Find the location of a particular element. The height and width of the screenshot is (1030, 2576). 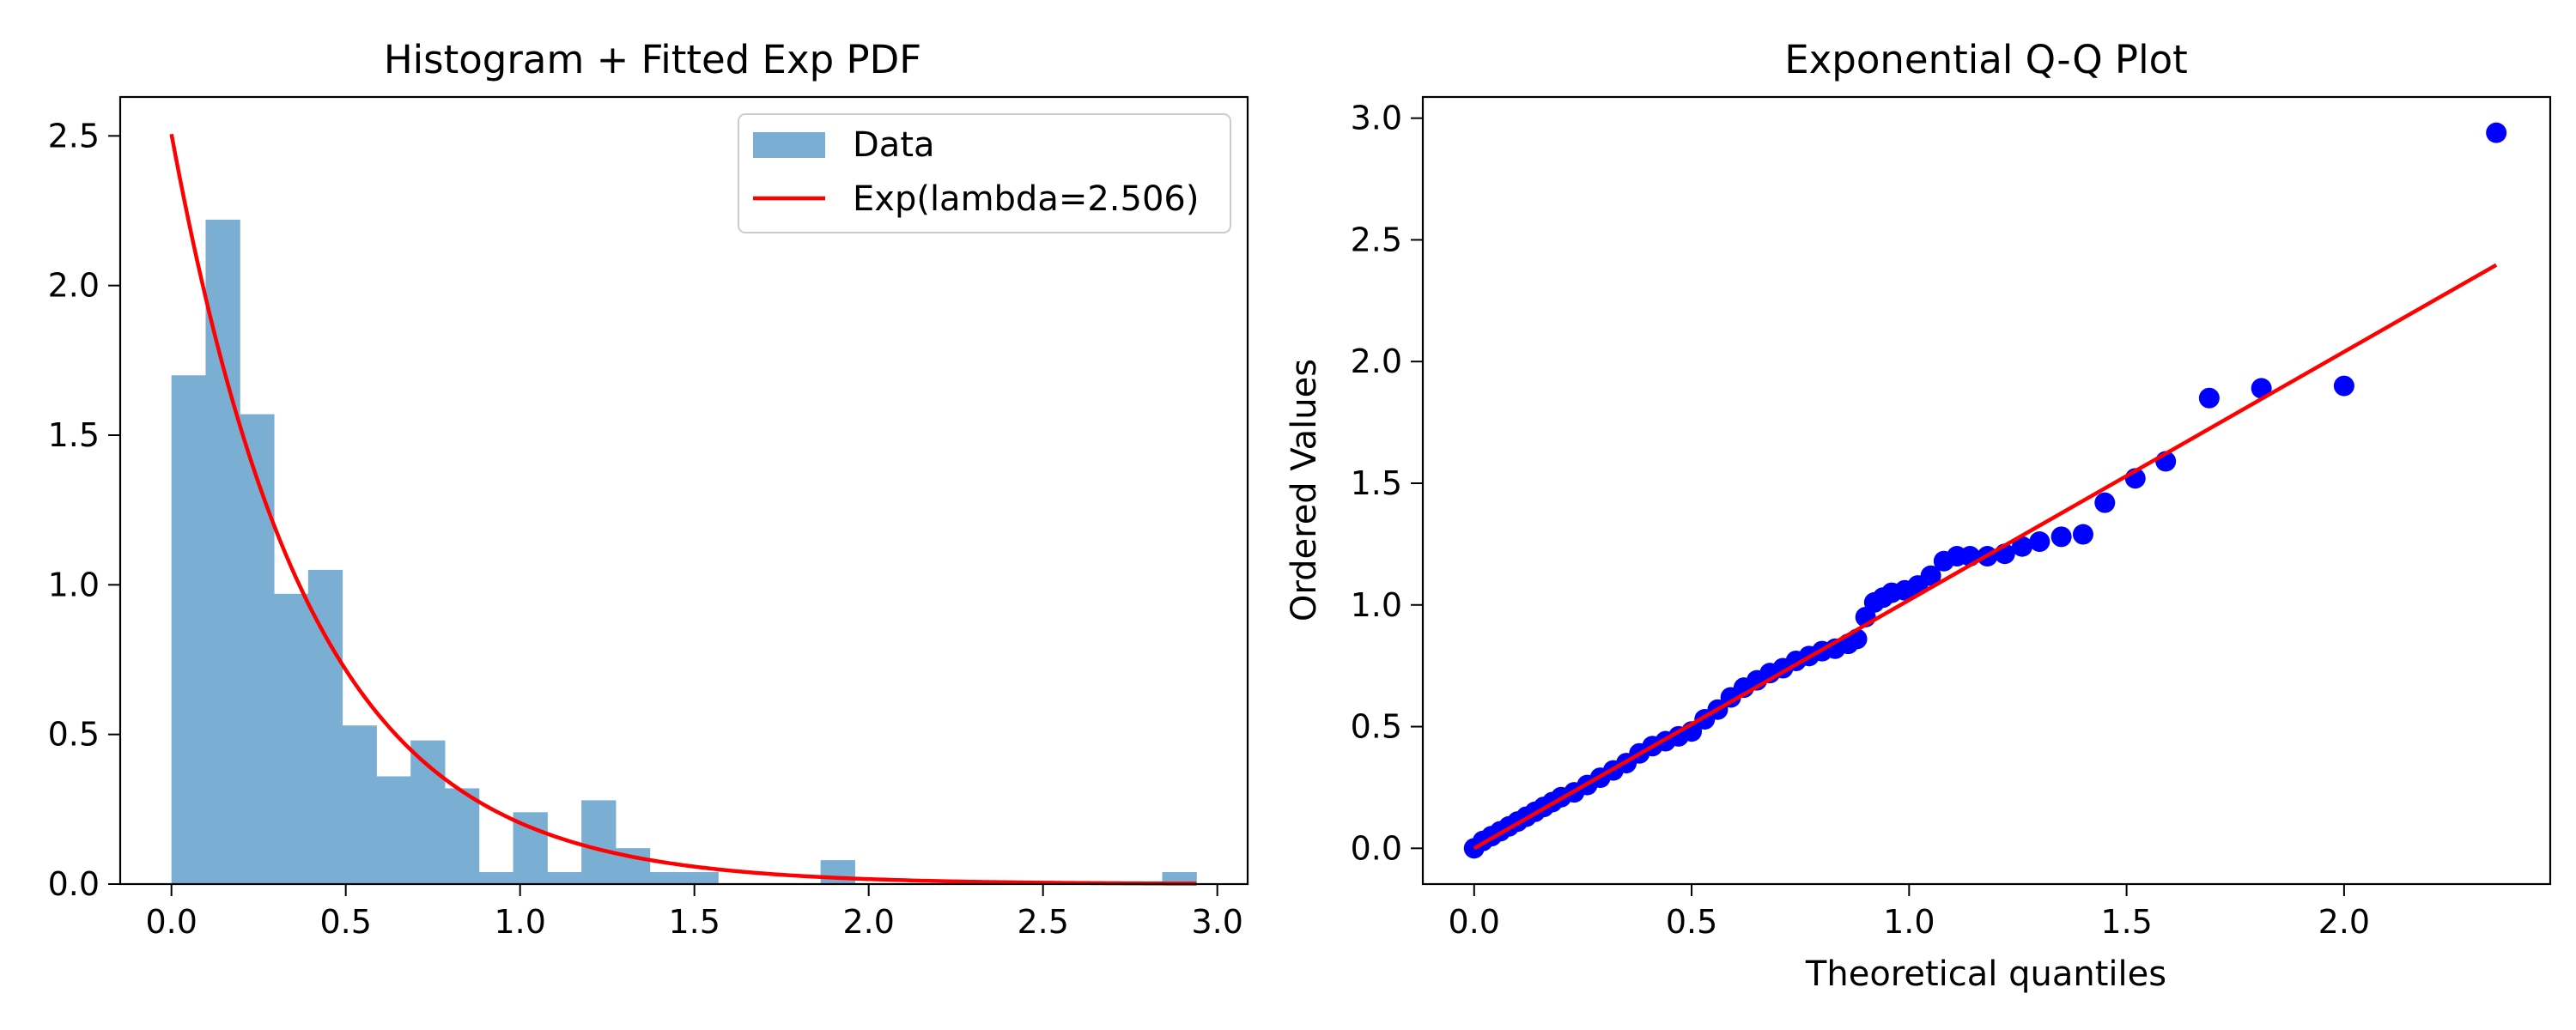

hist-ytick-label: 1.5 is located at coordinates (74, 435).